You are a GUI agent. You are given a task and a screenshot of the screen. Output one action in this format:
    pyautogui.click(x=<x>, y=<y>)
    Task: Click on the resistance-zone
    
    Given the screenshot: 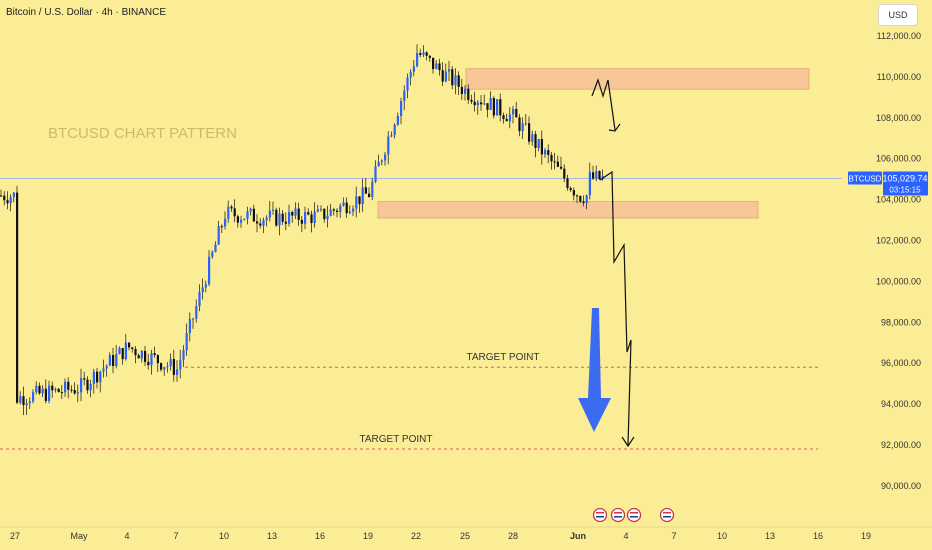 What is the action you would take?
    pyautogui.click(x=637, y=79)
    